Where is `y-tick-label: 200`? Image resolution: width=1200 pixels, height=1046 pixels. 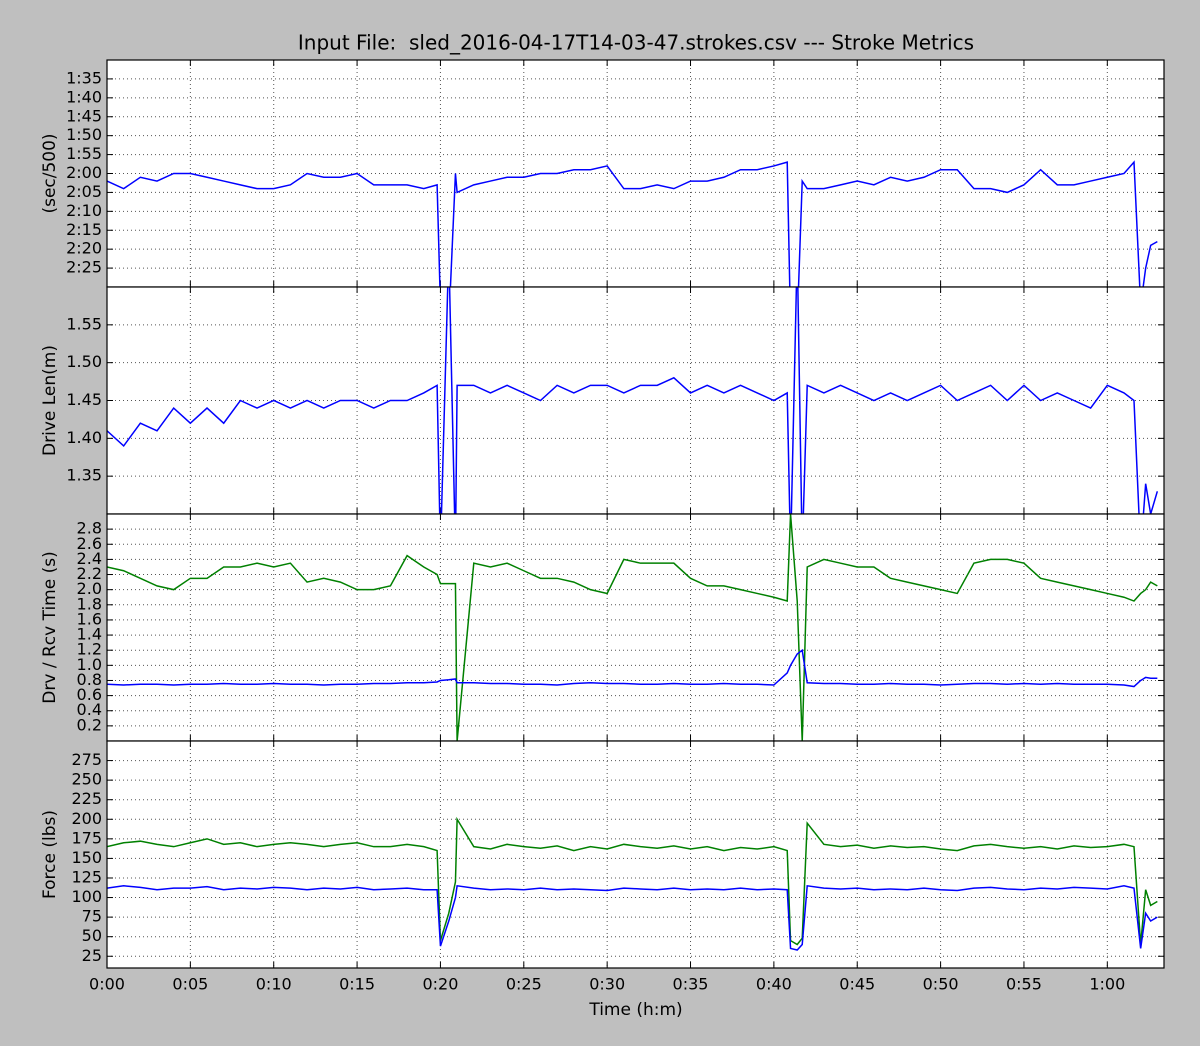
y-tick-label: 200 is located at coordinates (86, 818).